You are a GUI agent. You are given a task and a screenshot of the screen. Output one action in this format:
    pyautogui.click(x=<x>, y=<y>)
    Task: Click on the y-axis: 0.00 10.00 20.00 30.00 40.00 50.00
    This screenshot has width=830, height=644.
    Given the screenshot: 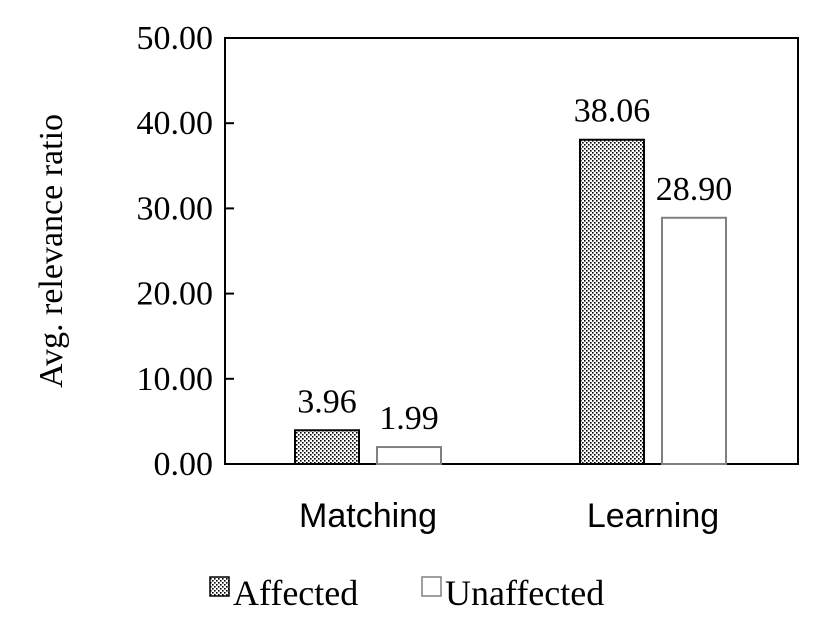 What is the action you would take?
    pyautogui.click(x=185, y=251)
    